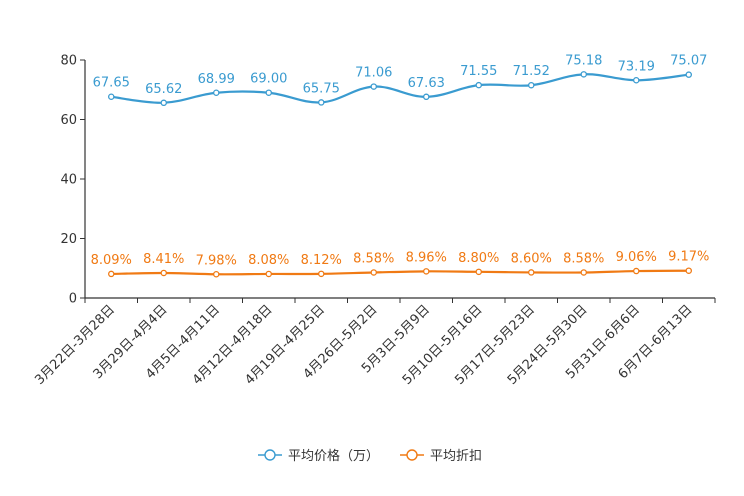 The image size is (744, 496). Describe the element at coordinates (426, 83) in the screenshot. I see `data-label: 67.63` at that location.